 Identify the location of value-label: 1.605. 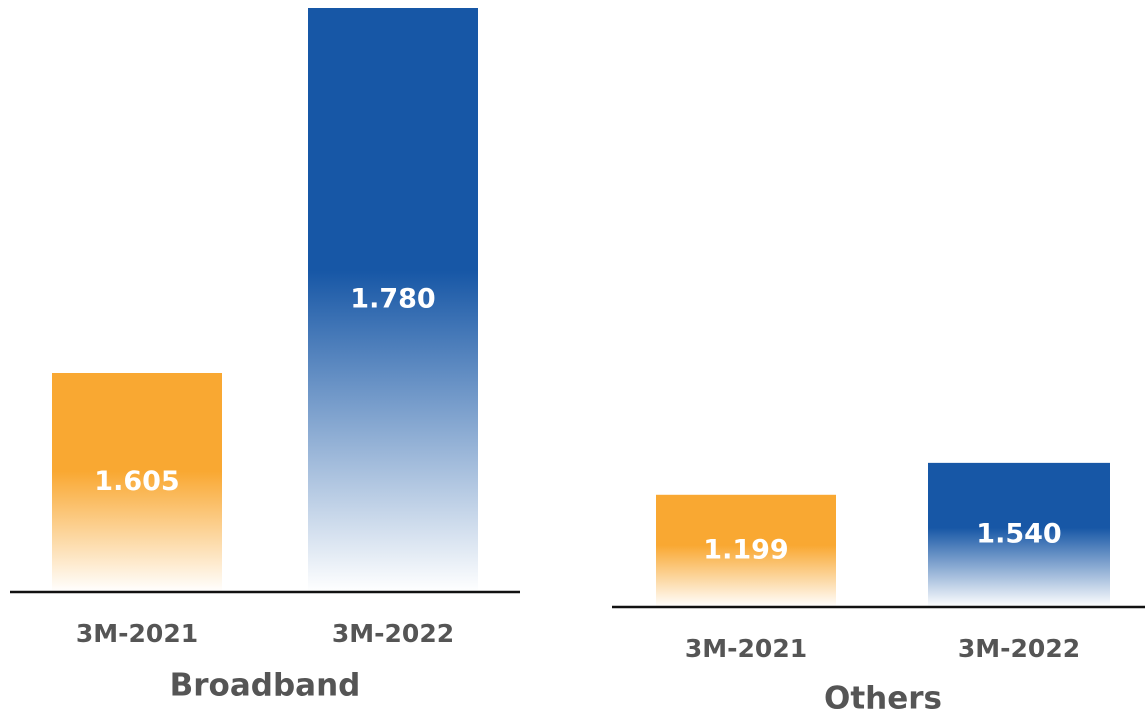
(136, 481).